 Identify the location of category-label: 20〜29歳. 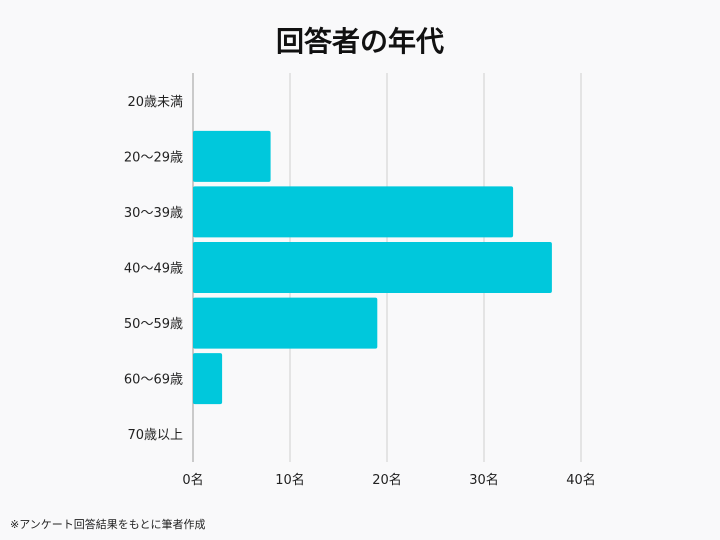
(153, 157).